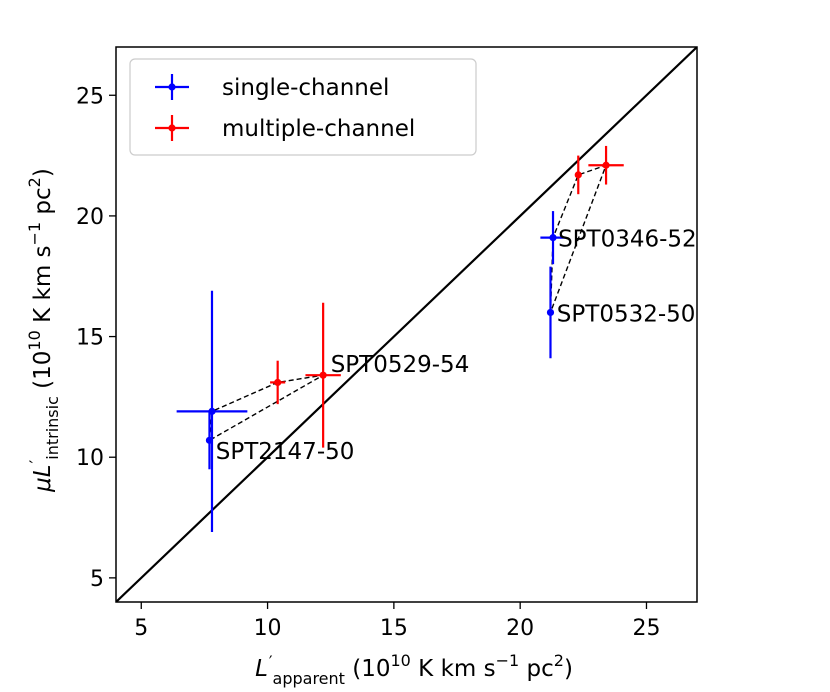 The width and height of the screenshot is (830, 692). What do you see at coordinates (318, 129) in the screenshot?
I see `legend-label: multiple-channel` at bounding box center [318, 129].